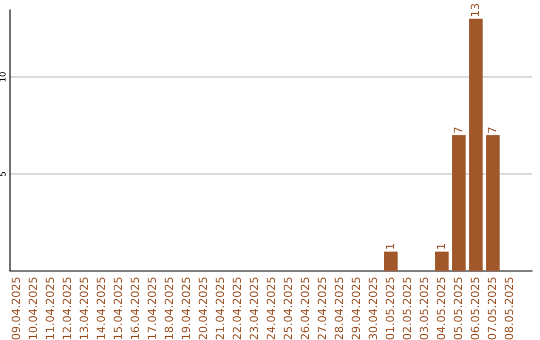 This screenshot has width=540, height=340. I want to click on x-tick-label: 27.04.2025, so click(322, 309).